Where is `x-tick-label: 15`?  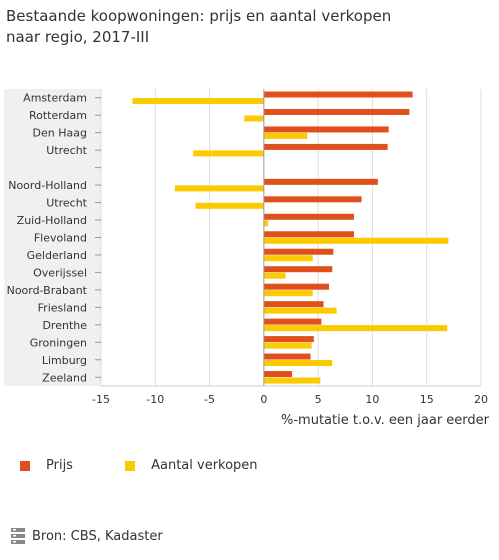
x-tick-label: 15 is located at coordinates (427, 399).